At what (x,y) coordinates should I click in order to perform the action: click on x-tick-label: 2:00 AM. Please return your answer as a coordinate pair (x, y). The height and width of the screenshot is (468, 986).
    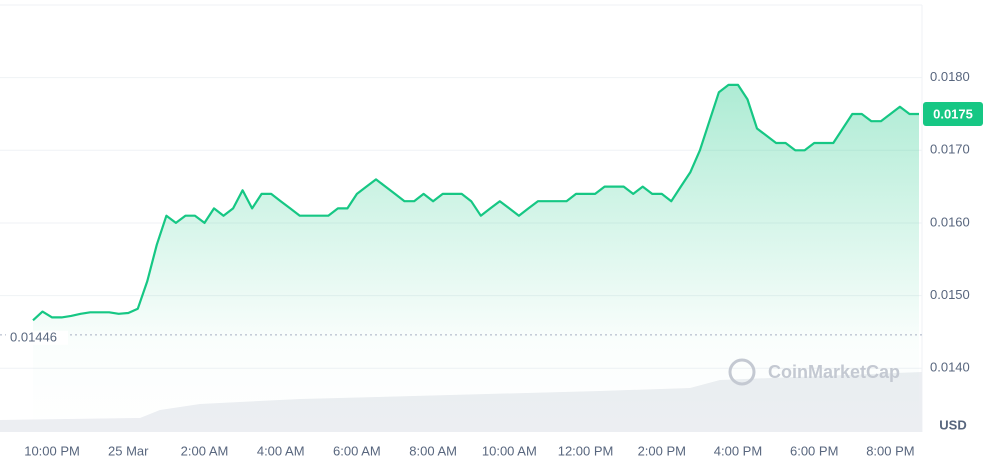
    Looking at the image, I should click on (205, 450).